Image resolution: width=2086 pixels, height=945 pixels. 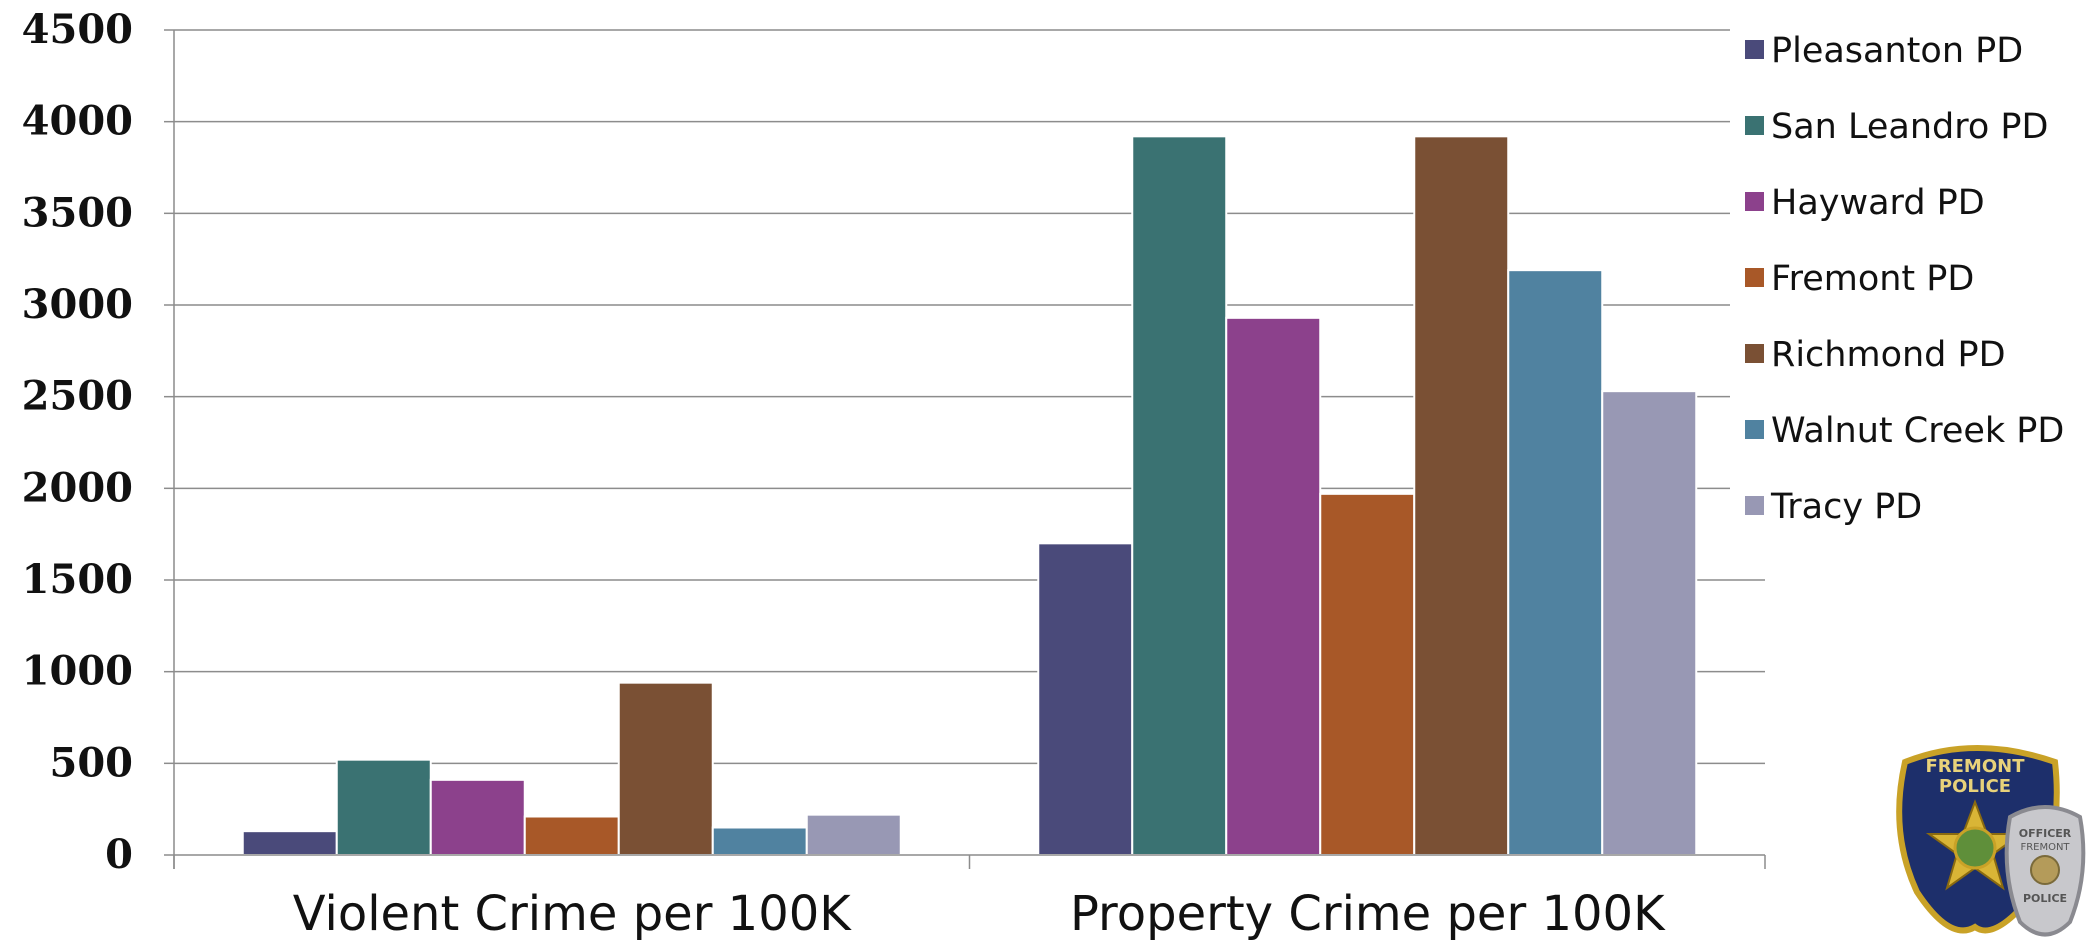 What do you see at coordinates (1878, 203) in the screenshot?
I see `legend-label: Hayward PD` at bounding box center [1878, 203].